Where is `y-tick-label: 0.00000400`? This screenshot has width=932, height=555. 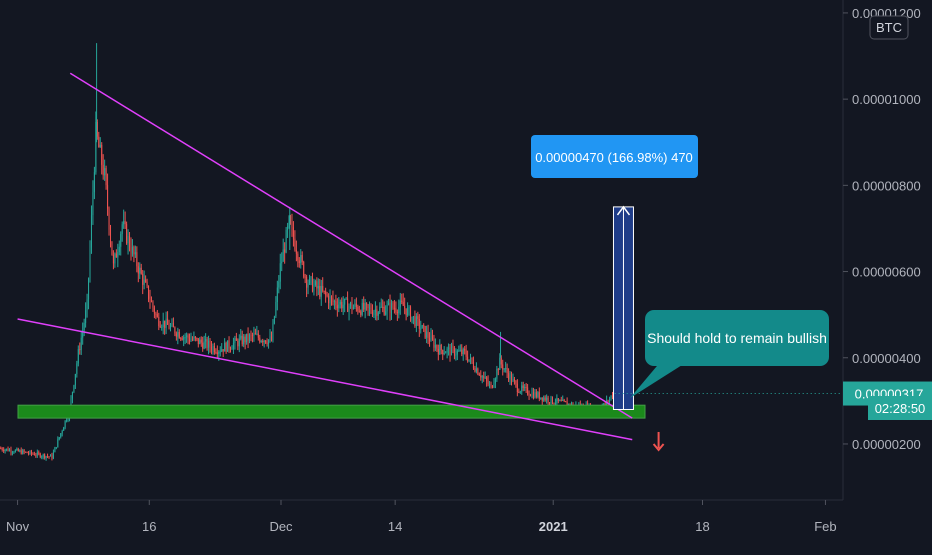 y-tick-label: 0.00000400 is located at coordinates (886, 358).